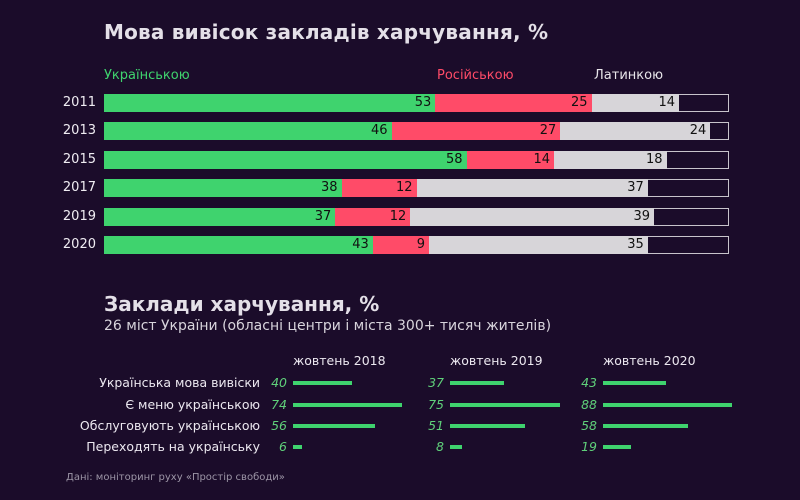  I want to click on bar-value-label: 38, so click(329, 188).